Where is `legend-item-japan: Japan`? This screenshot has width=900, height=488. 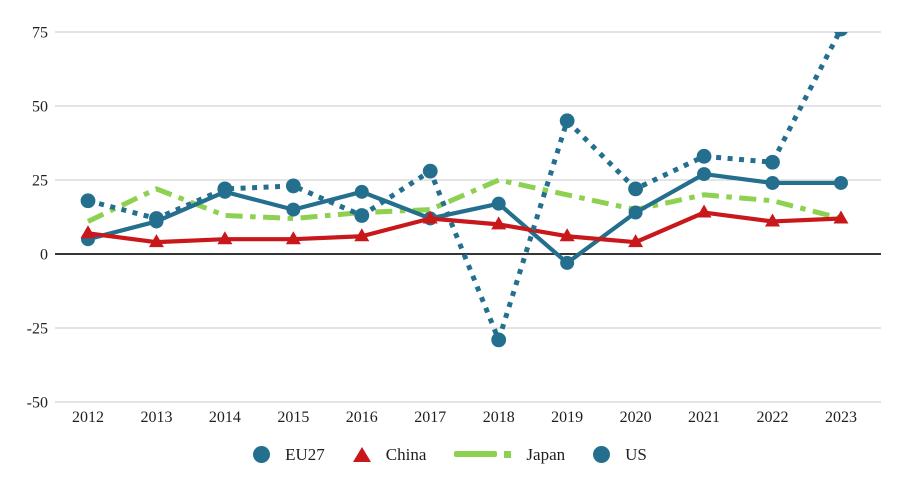 legend-item-japan: Japan is located at coordinates (509, 454).